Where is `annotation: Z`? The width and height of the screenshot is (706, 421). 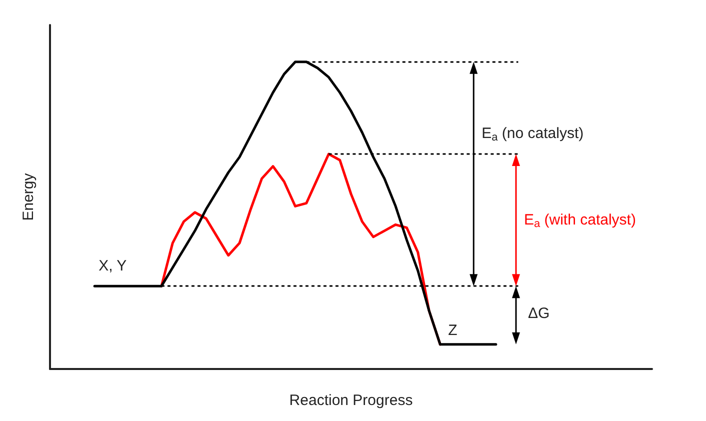
annotation: Z is located at coordinates (453, 330).